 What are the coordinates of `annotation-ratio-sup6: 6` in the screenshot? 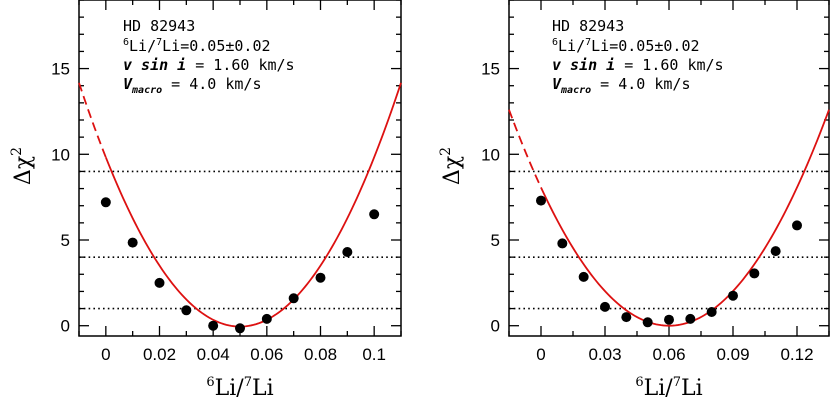 It's located at (126, 42).